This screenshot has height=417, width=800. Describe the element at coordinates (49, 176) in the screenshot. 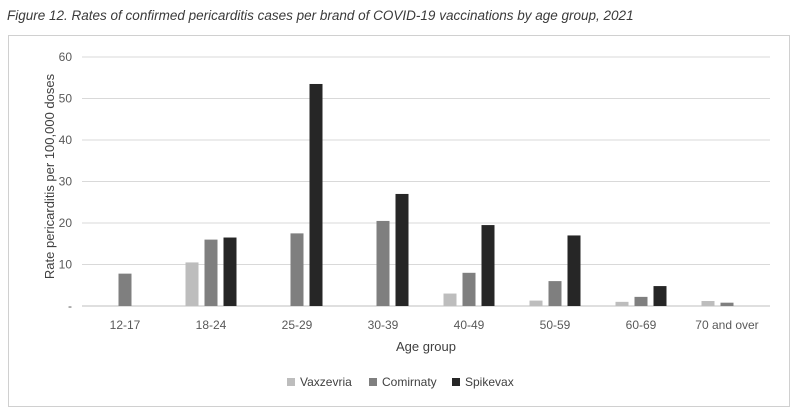

I see `y-axis-title: Rate pericarditis per 100,000 doses` at that location.